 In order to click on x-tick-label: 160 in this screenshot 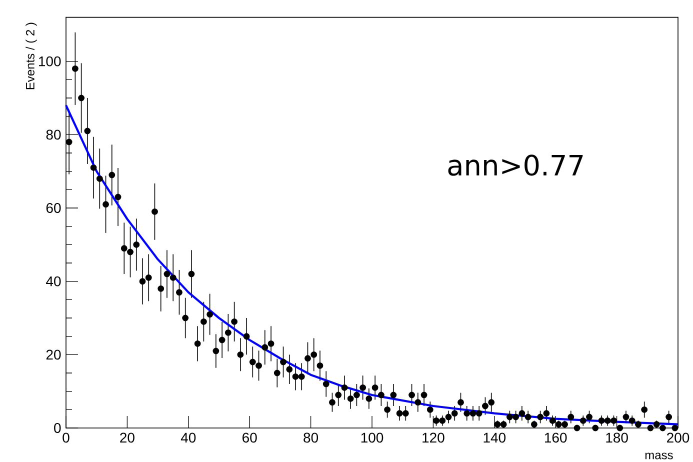, I will do `click(555, 437)`.